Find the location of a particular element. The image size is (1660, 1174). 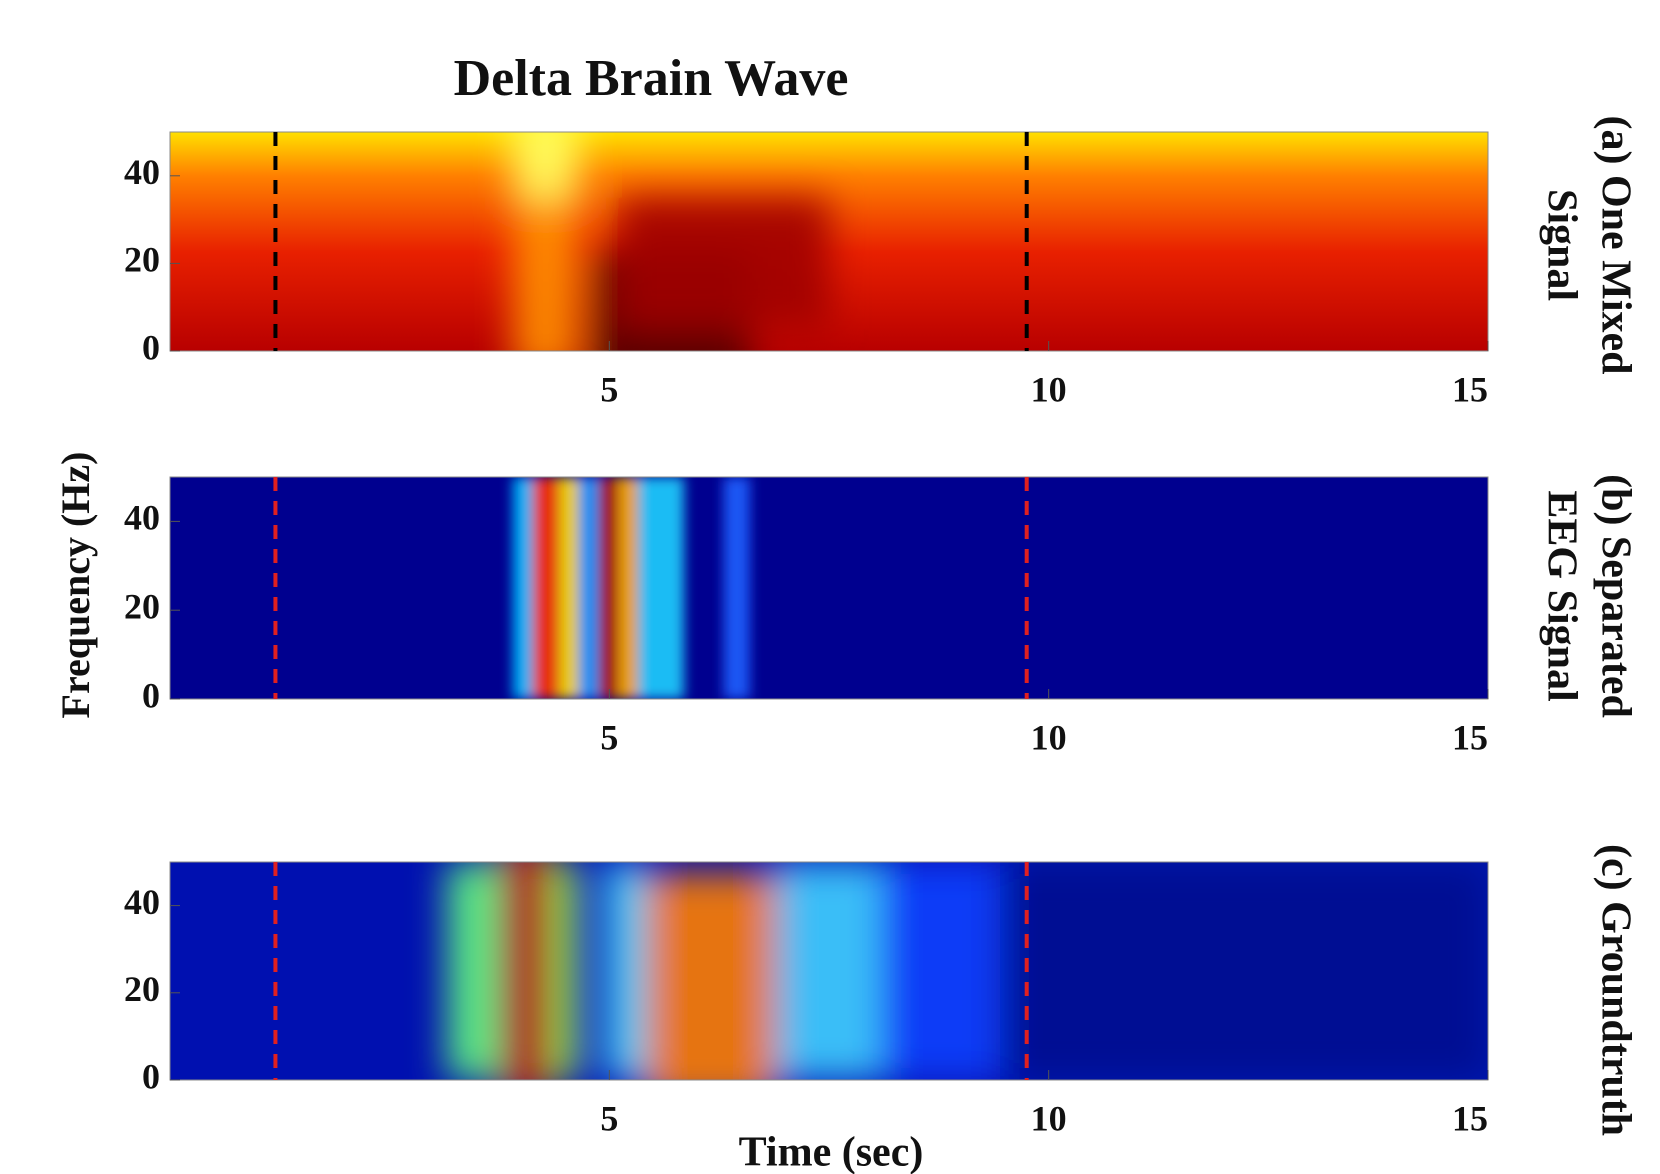

panel-label: EEG Signal is located at coordinates (1561, 595).